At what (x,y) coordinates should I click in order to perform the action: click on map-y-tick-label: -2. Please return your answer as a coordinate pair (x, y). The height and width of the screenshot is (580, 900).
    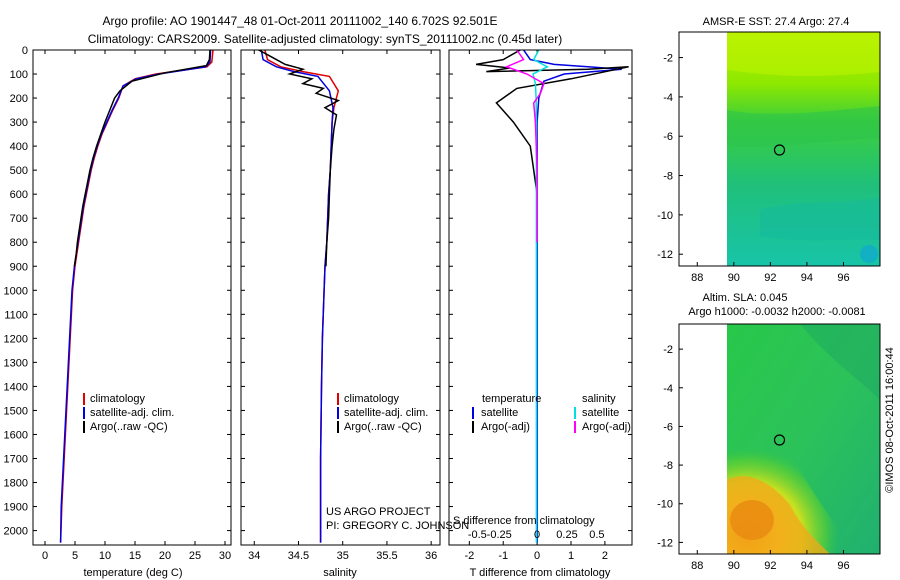
    Looking at the image, I should click on (668, 350).